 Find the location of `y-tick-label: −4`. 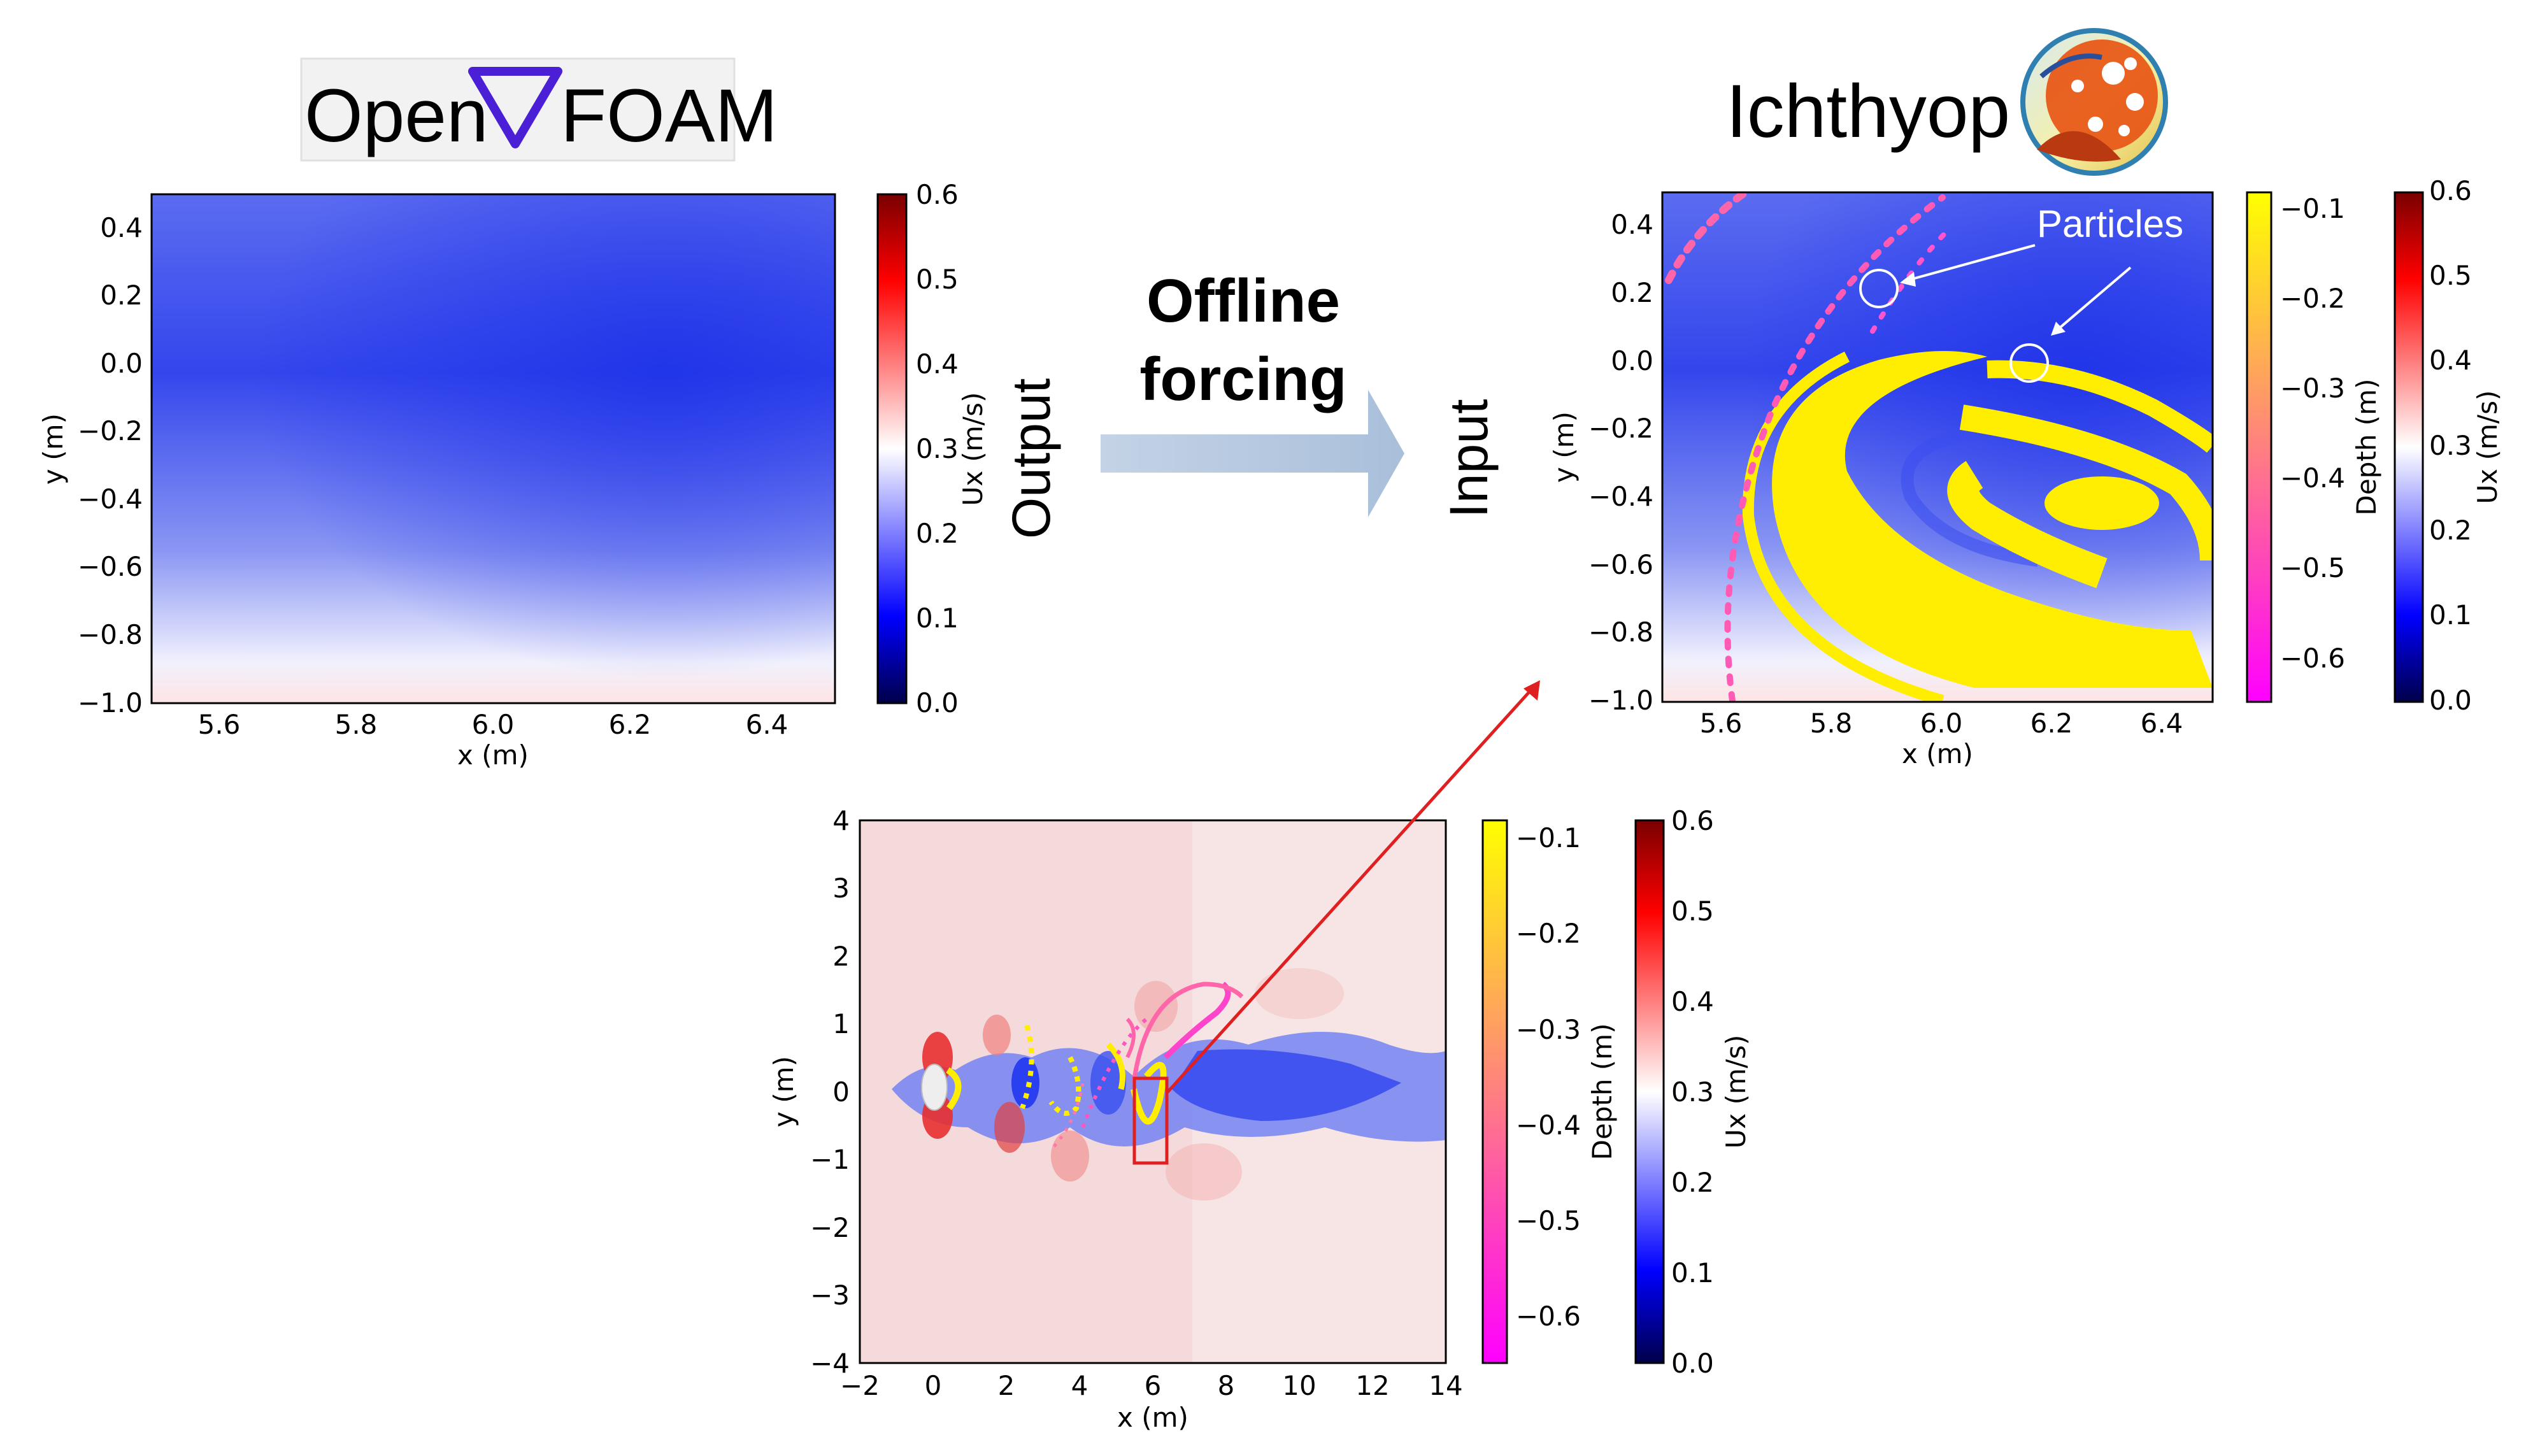

y-tick-label: −4 is located at coordinates (830, 1363).